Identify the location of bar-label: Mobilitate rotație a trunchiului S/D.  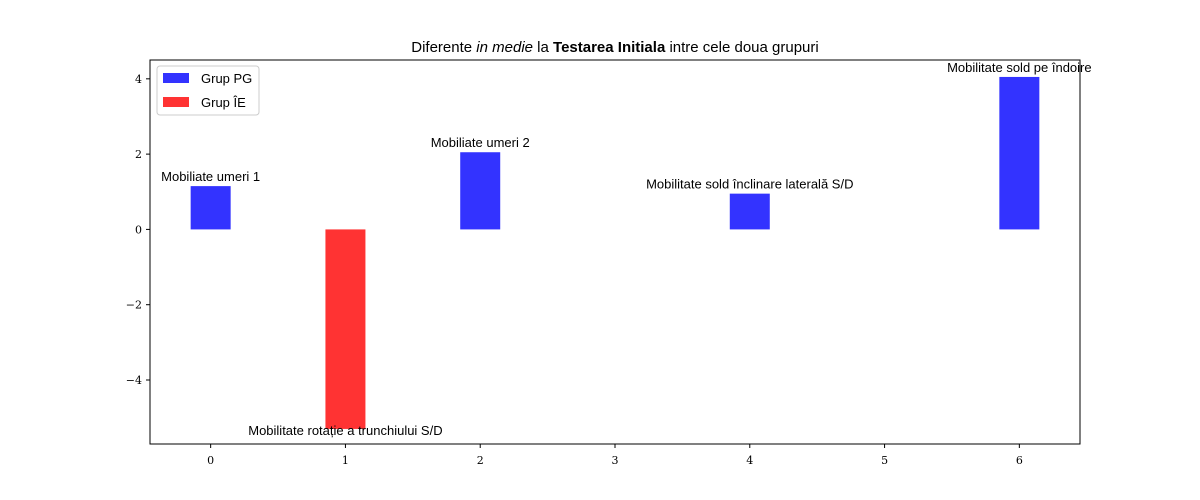
(345, 430).